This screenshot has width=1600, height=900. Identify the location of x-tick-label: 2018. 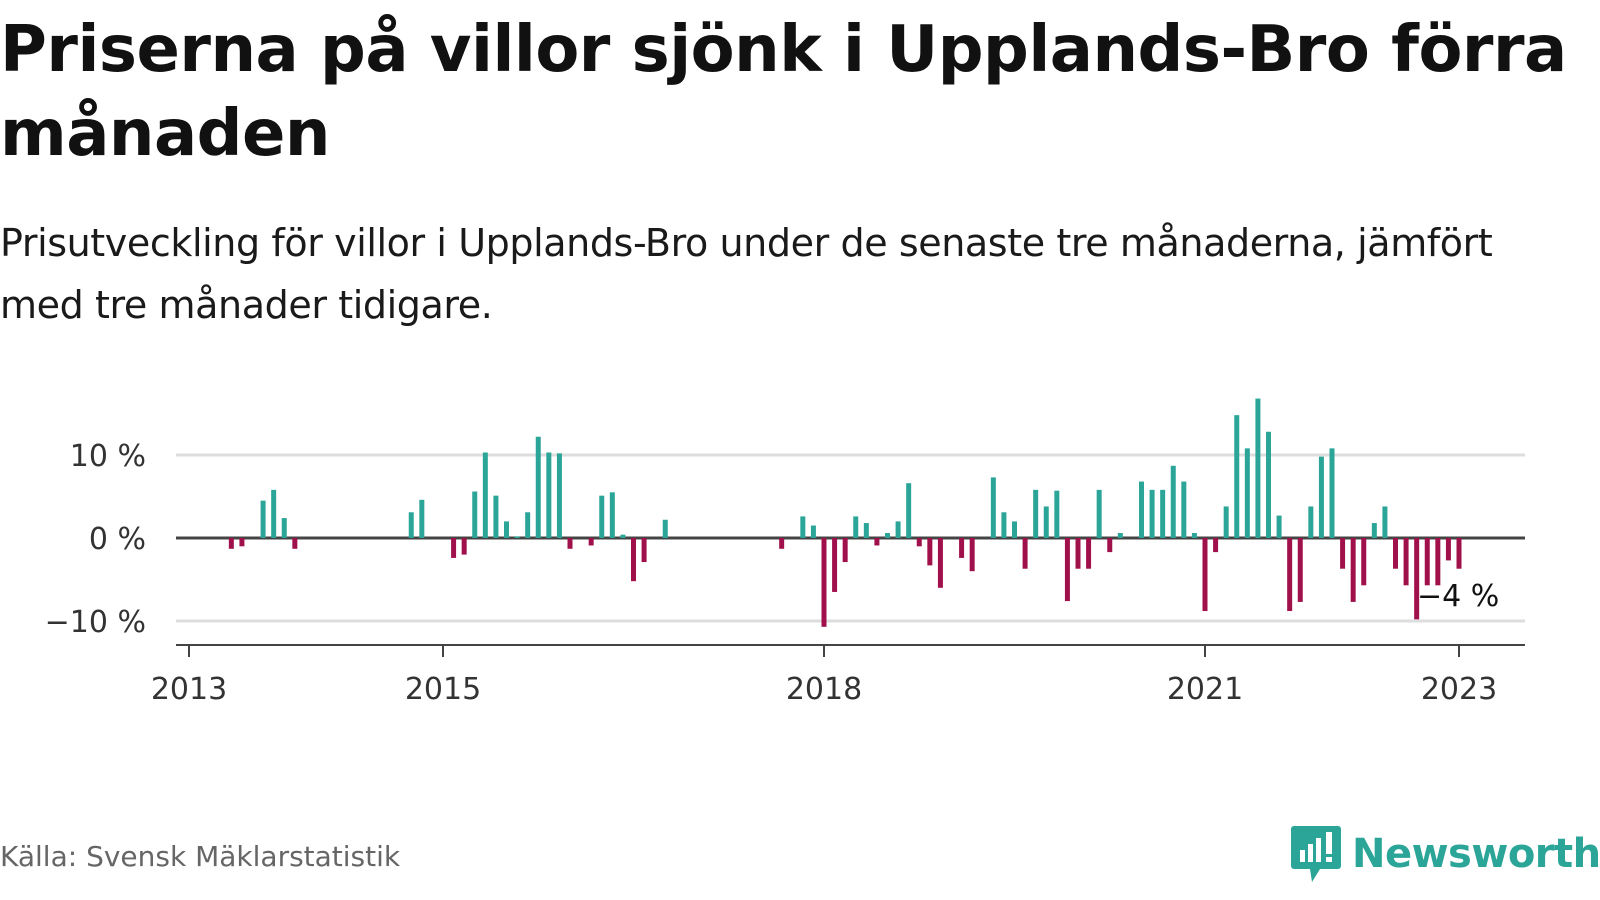
(824, 689).